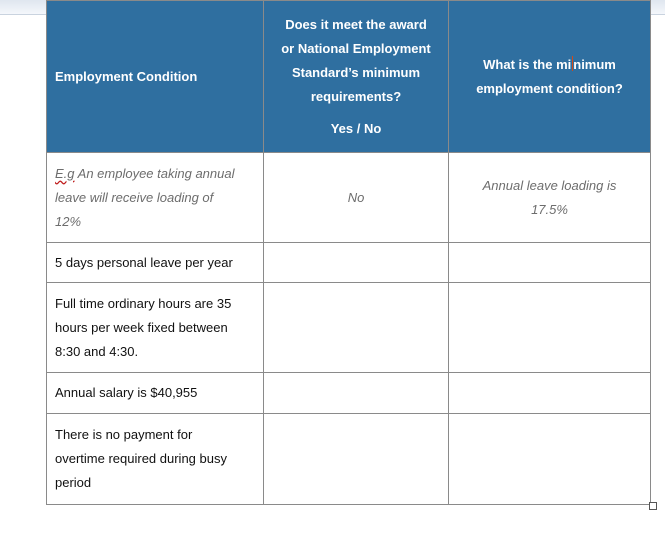 This screenshot has width=665, height=536. What do you see at coordinates (141, 327) in the screenshot?
I see `condition-line: hours per week fixed between` at bounding box center [141, 327].